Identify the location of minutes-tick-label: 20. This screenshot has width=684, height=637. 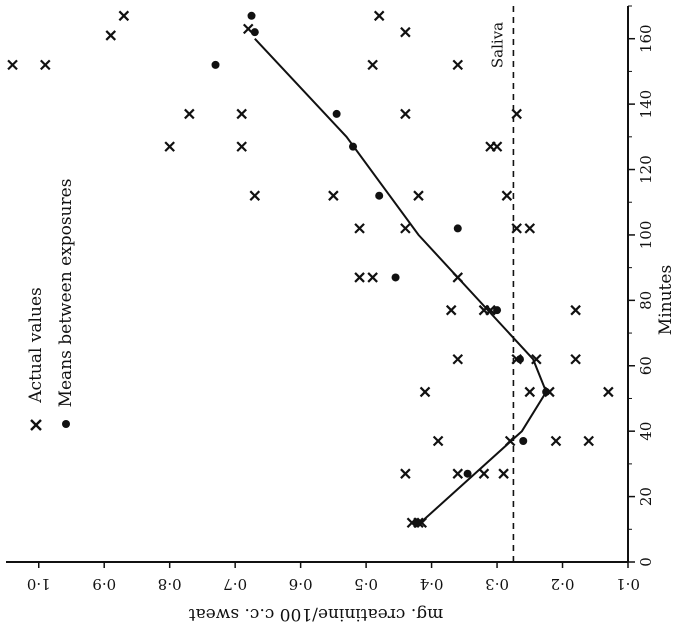
(646, 496).